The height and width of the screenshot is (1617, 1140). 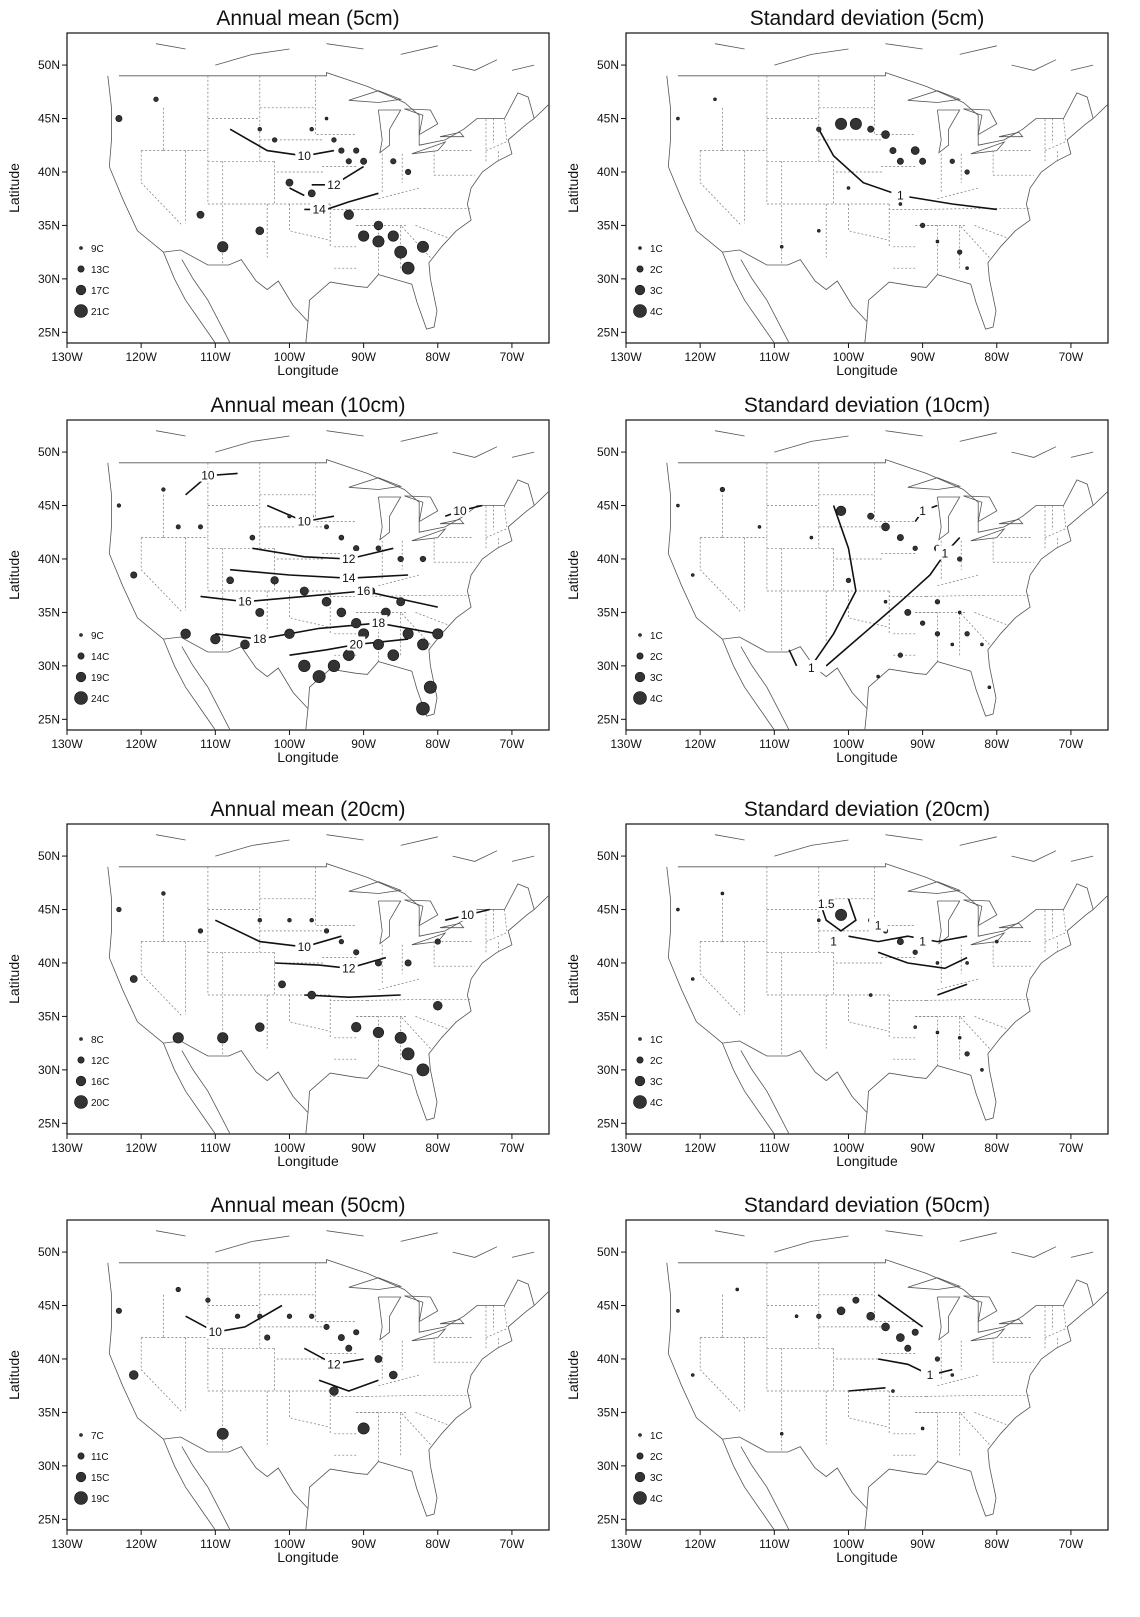 What do you see at coordinates (608, 1016) in the screenshot?
I see `y-tick-label: 35N` at bounding box center [608, 1016].